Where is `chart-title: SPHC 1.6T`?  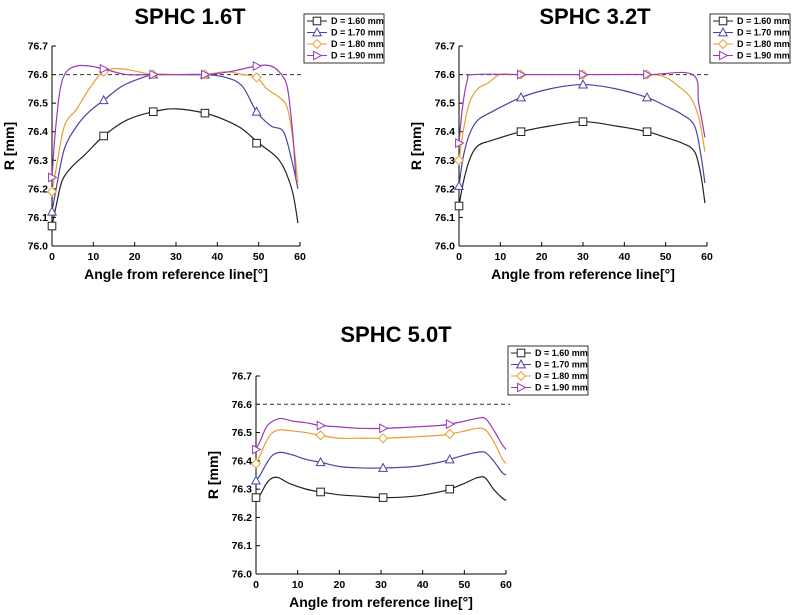 chart-title: SPHC 1.6T is located at coordinates (190, 16).